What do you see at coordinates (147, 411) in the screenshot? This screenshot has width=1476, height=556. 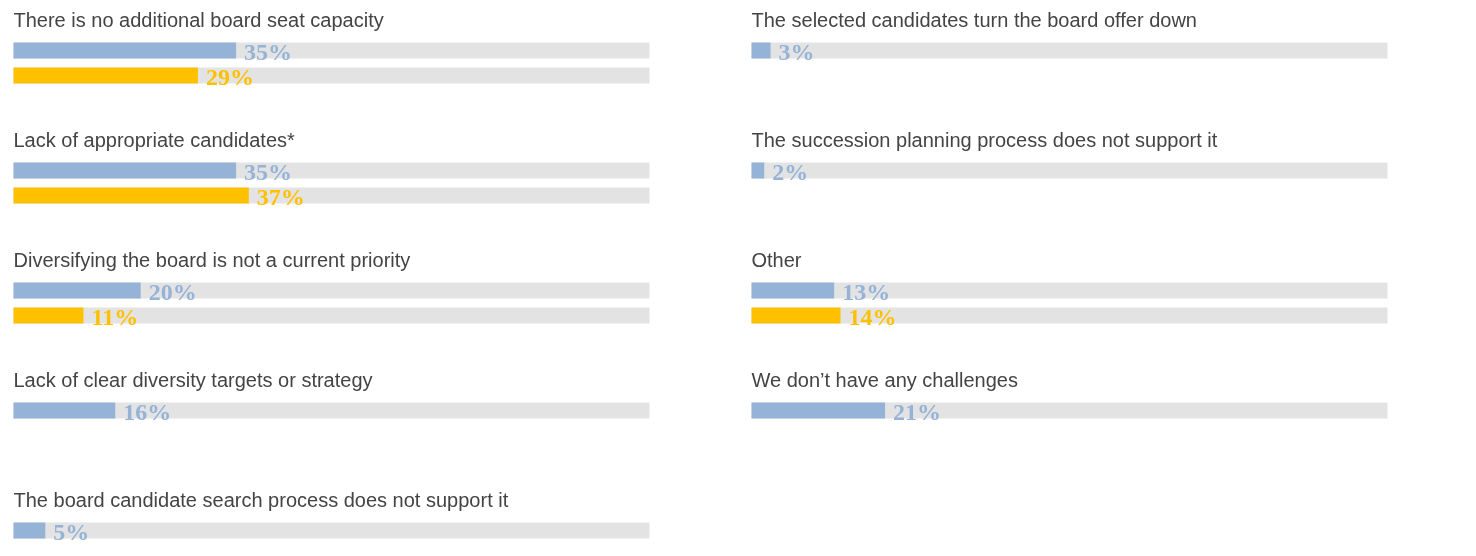 I see `data-label: 16%` at bounding box center [147, 411].